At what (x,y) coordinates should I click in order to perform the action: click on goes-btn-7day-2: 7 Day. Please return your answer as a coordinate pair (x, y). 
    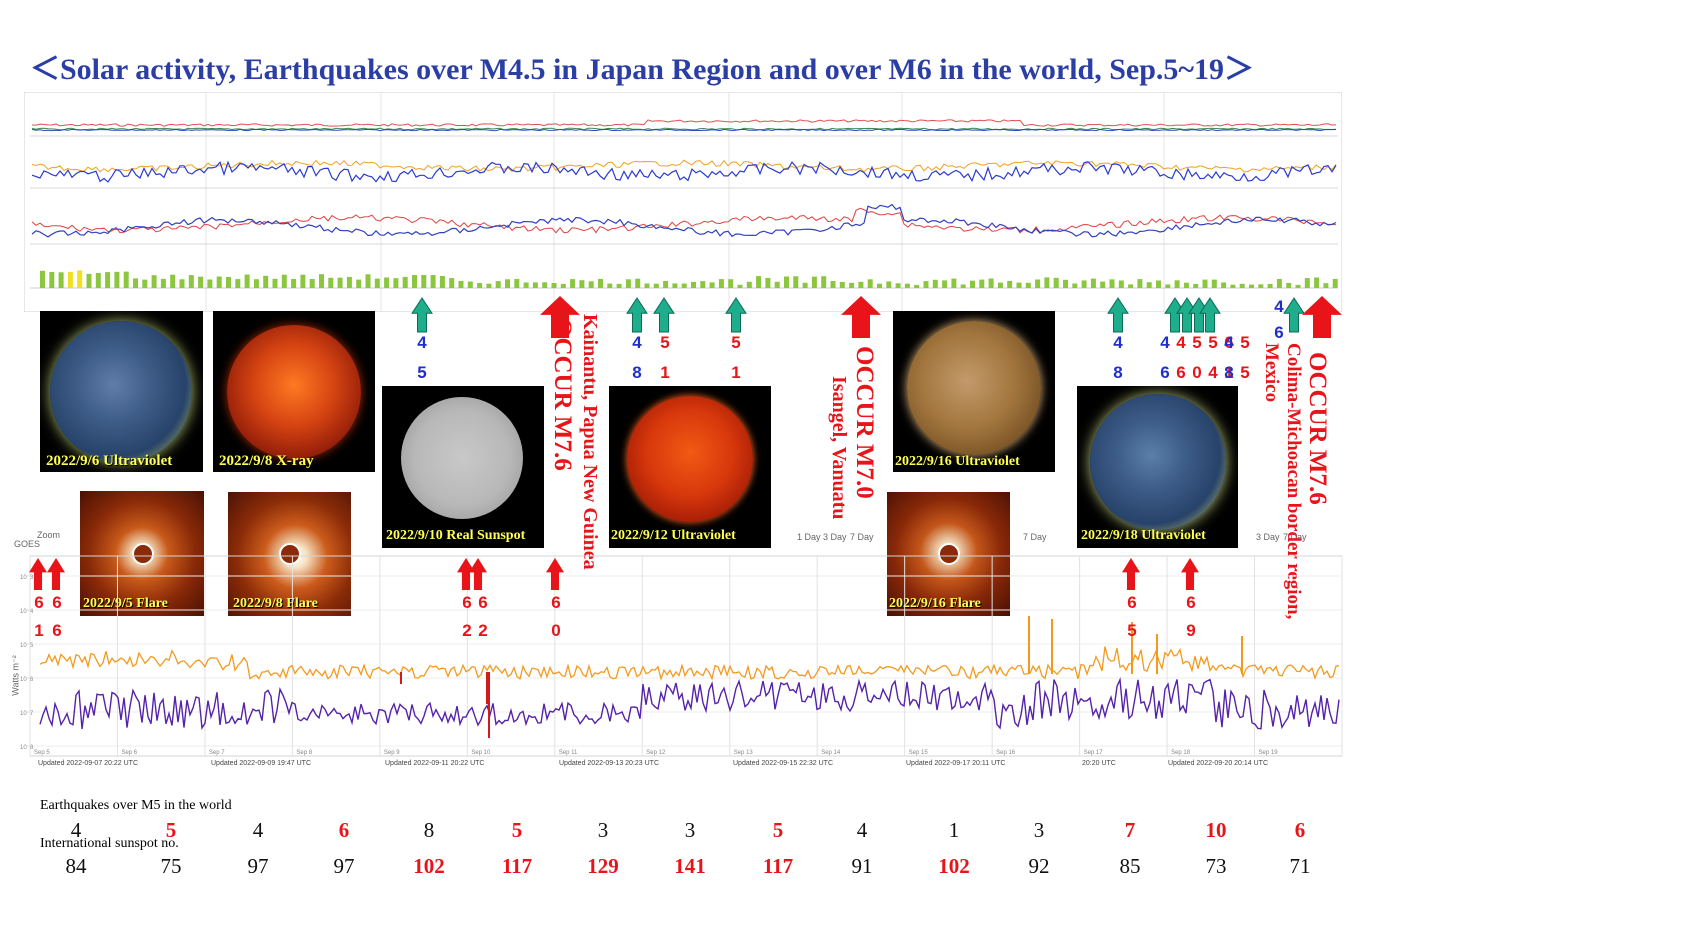
    Looking at the image, I should click on (1035, 537).